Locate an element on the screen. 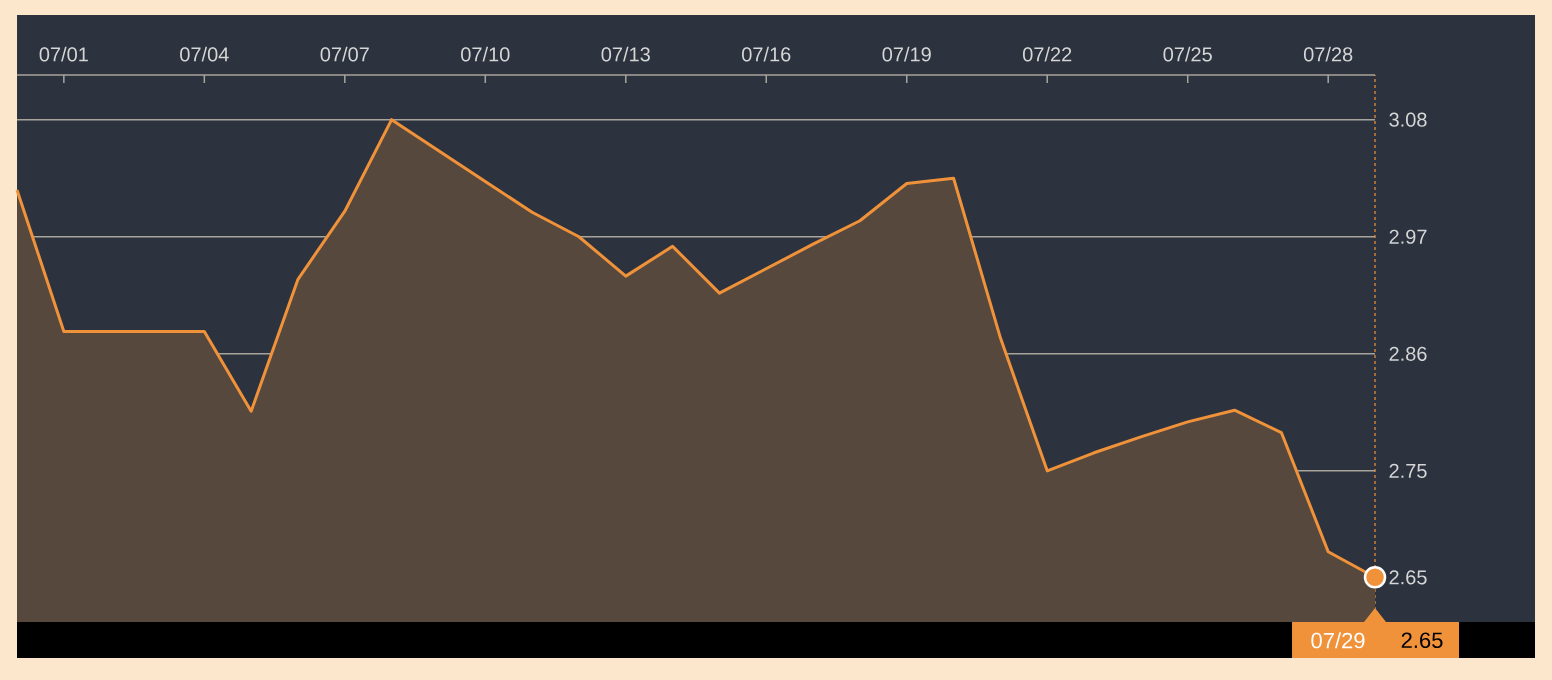 The width and height of the screenshot is (1552, 680). annotation: 2.65 is located at coordinates (1422, 640).